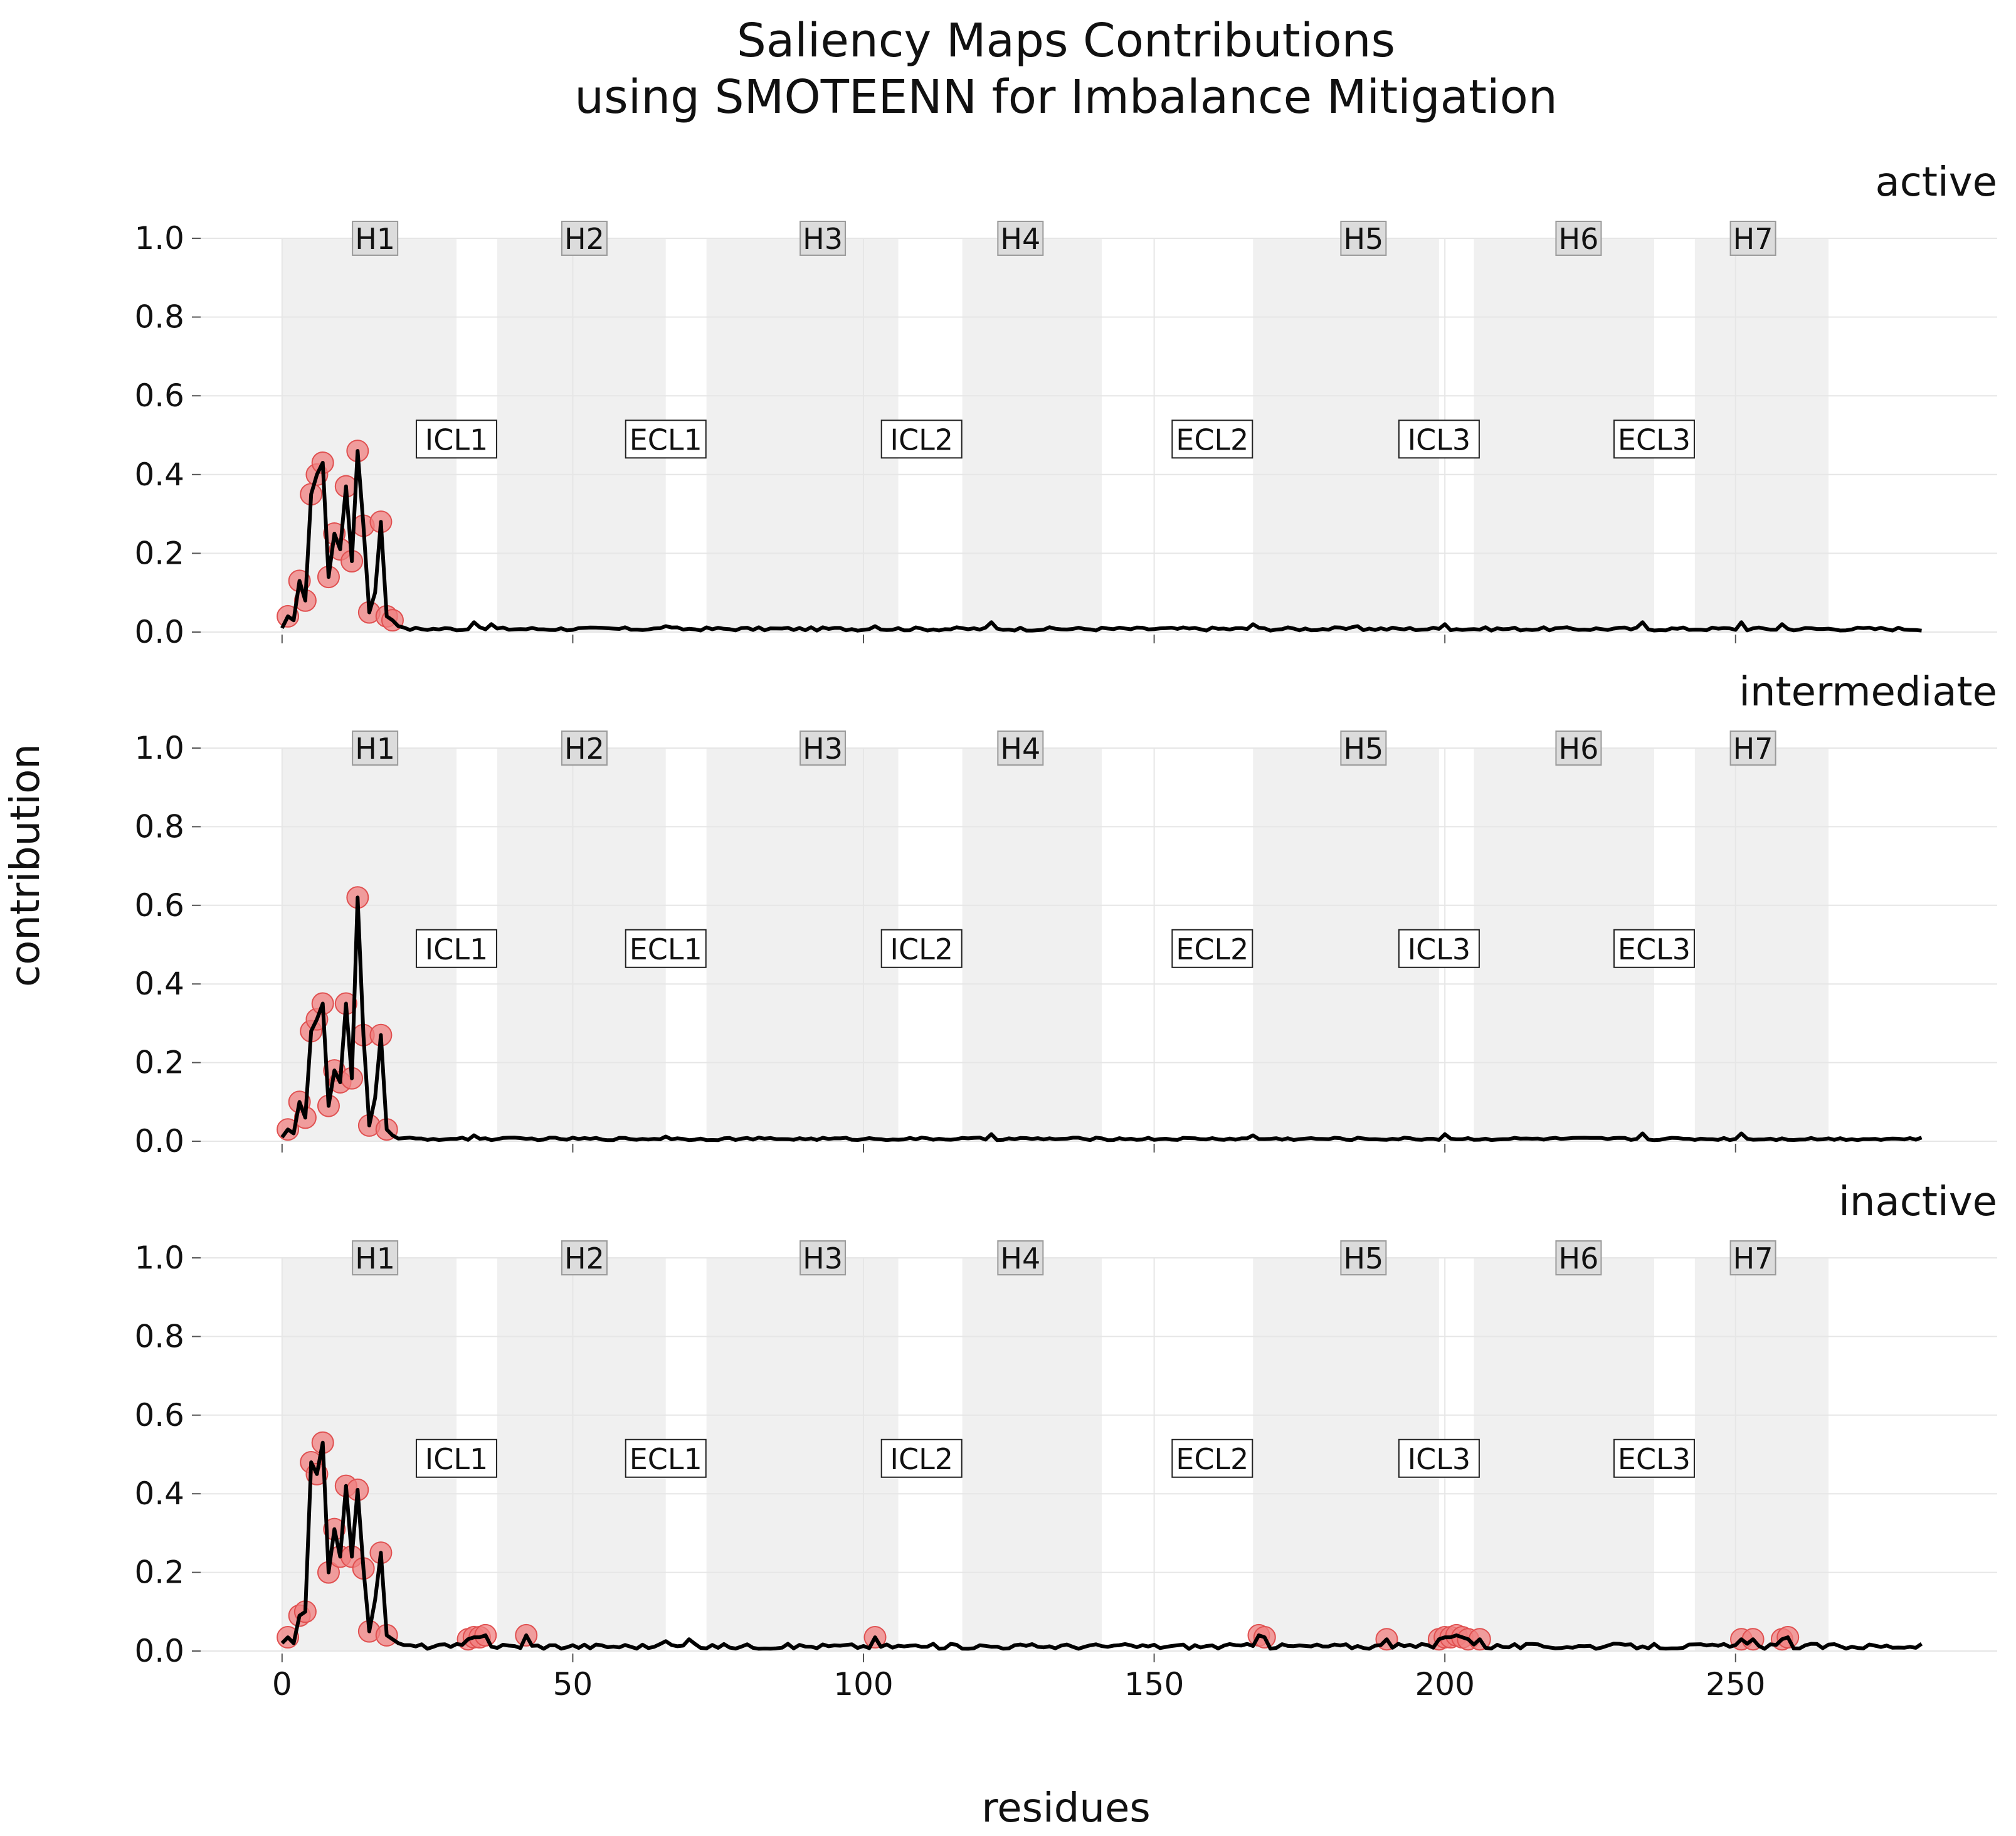 The height and width of the screenshot is (1836, 2016). I want to click on x-tick-label: 200, so click(1444, 1684).